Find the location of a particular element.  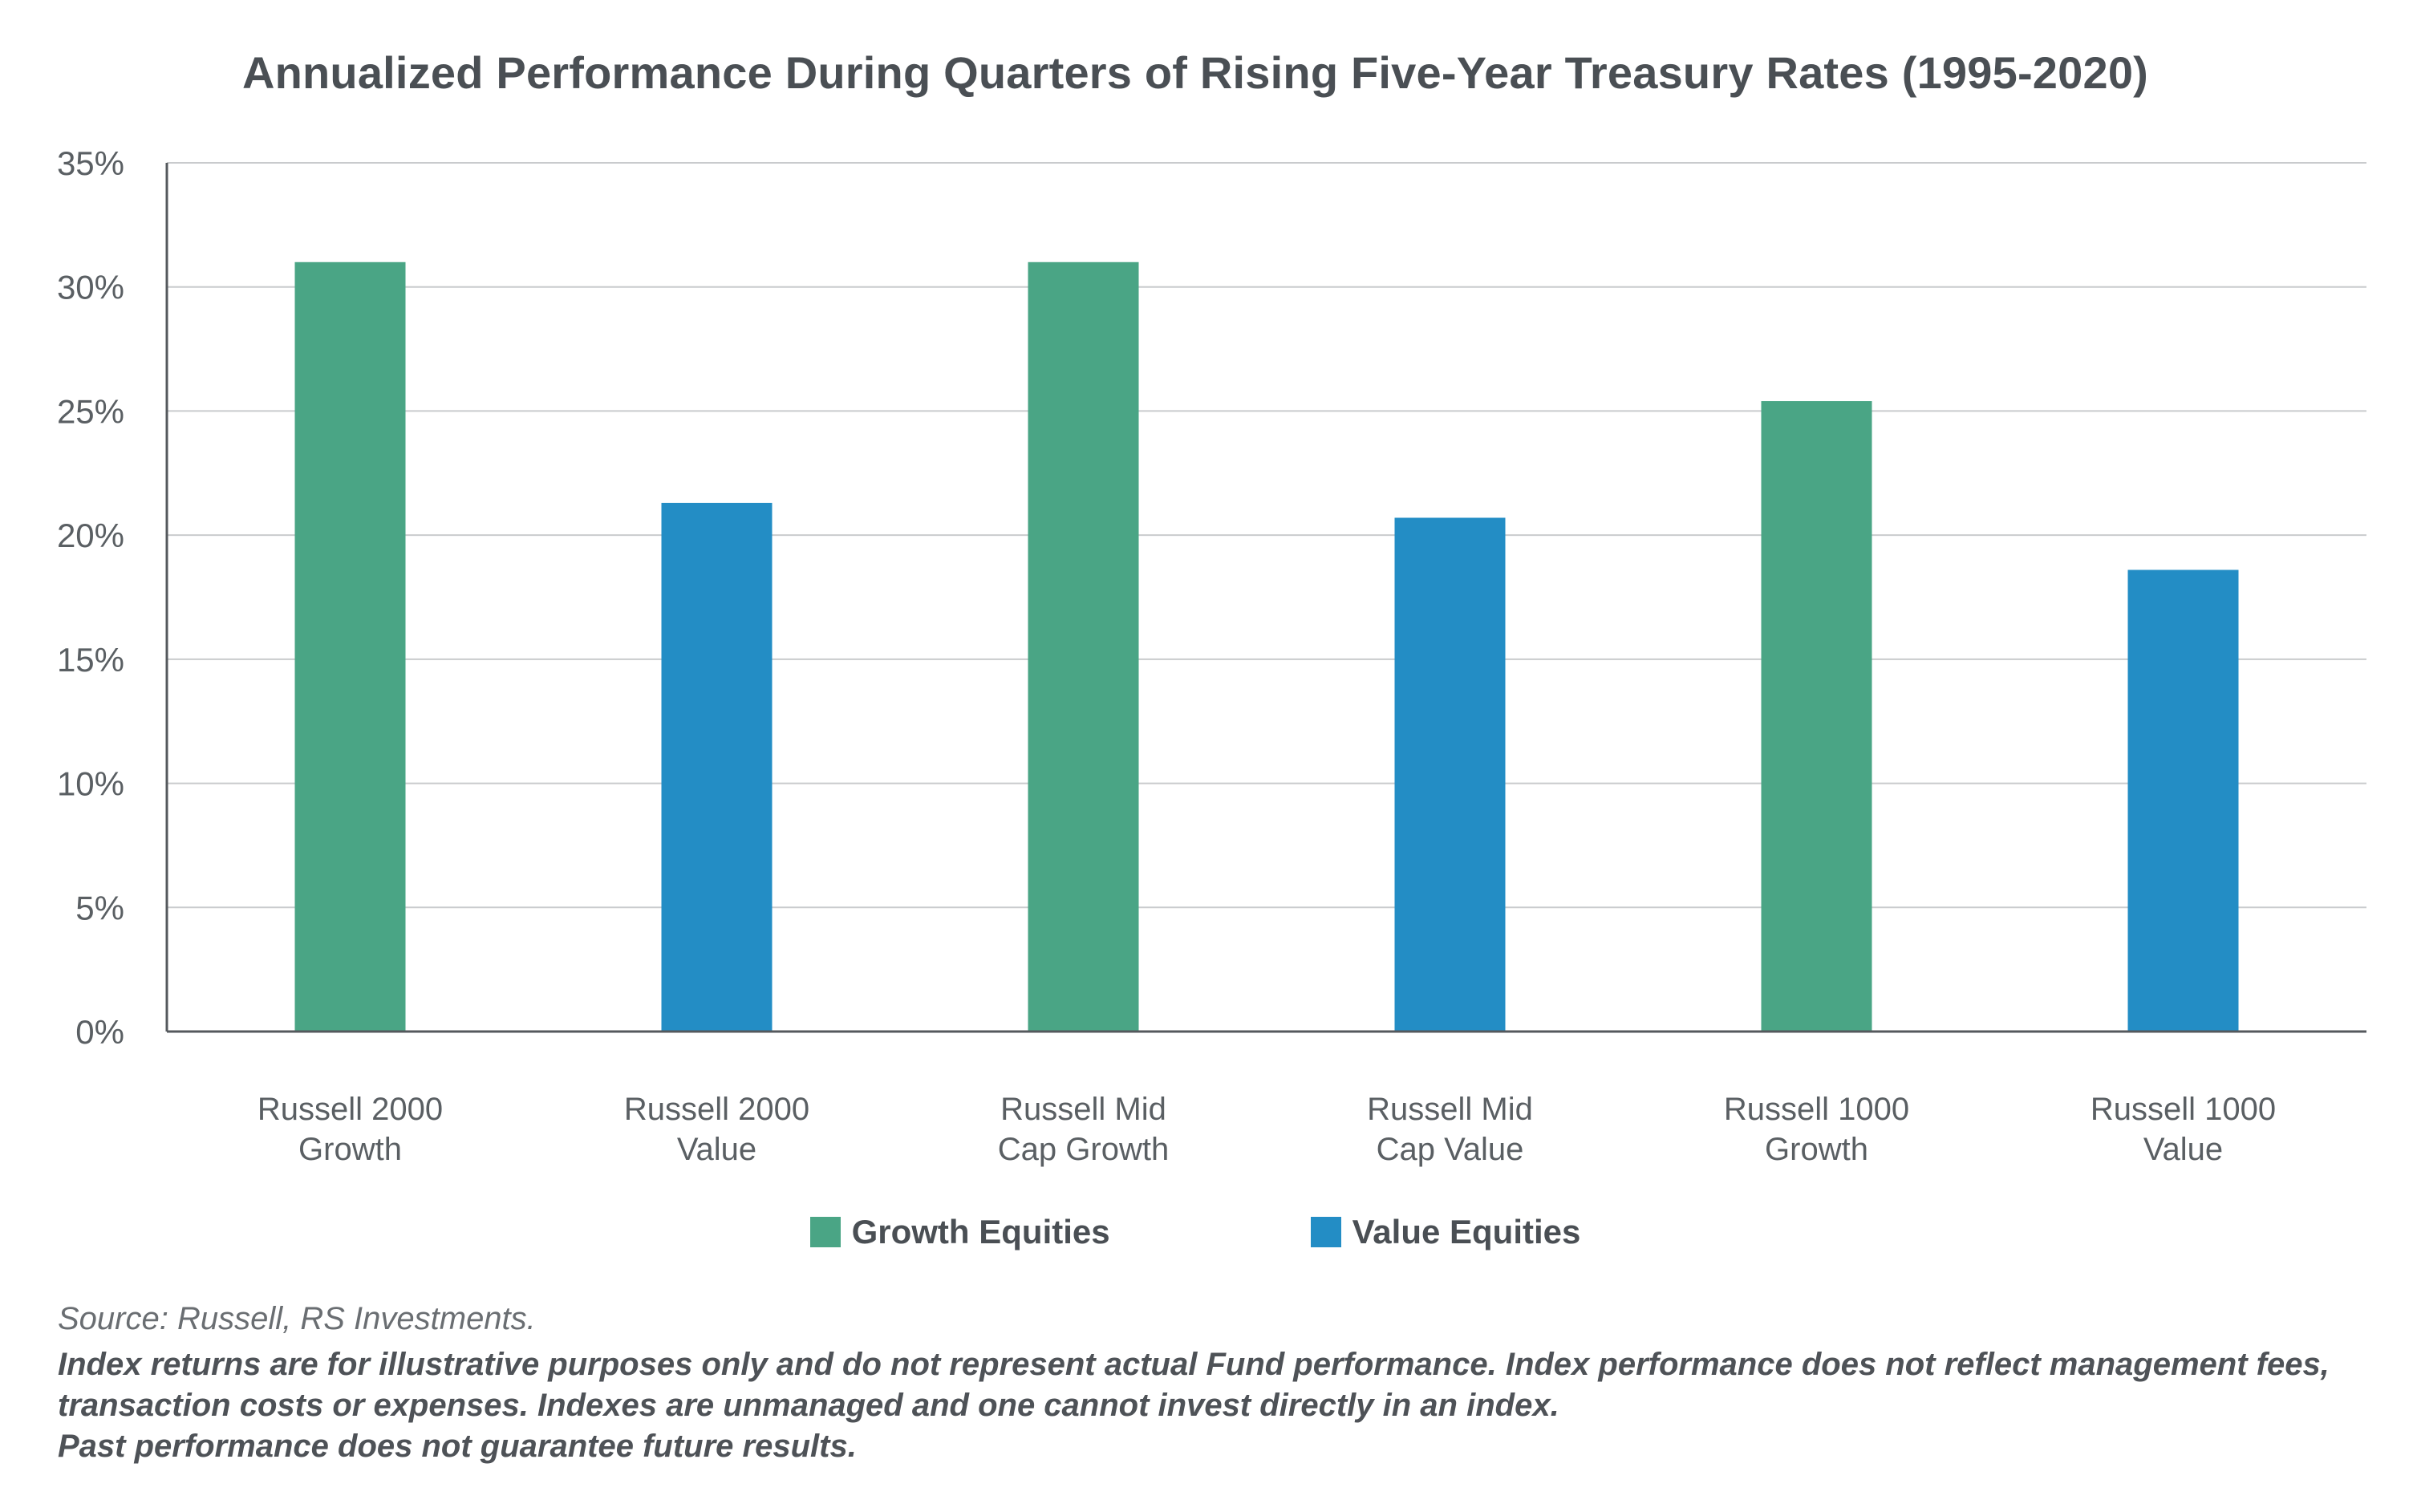

y-tick-label: 5% is located at coordinates (100, 907).